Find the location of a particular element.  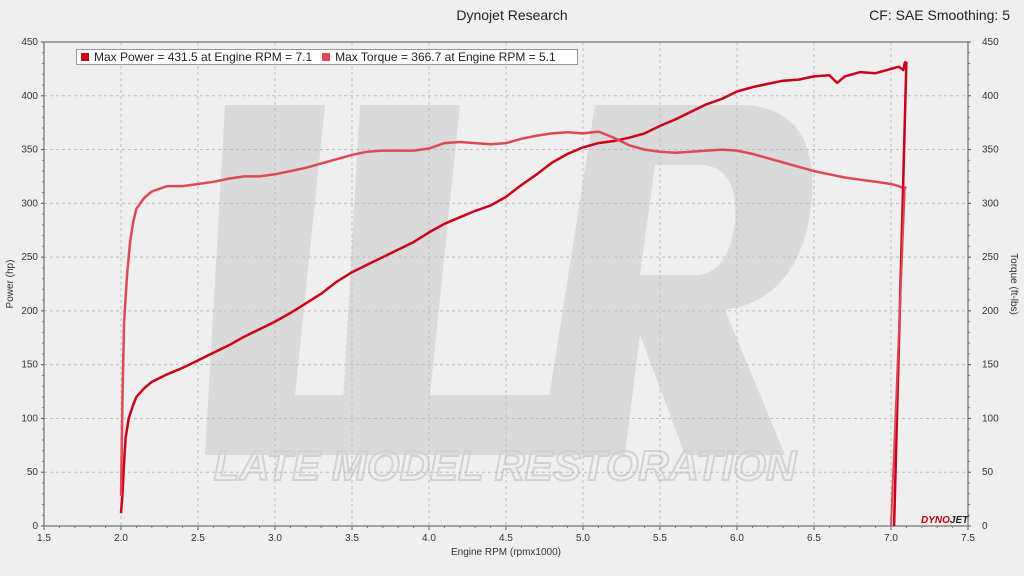

legend-swatch-power is located at coordinates (85, 57).